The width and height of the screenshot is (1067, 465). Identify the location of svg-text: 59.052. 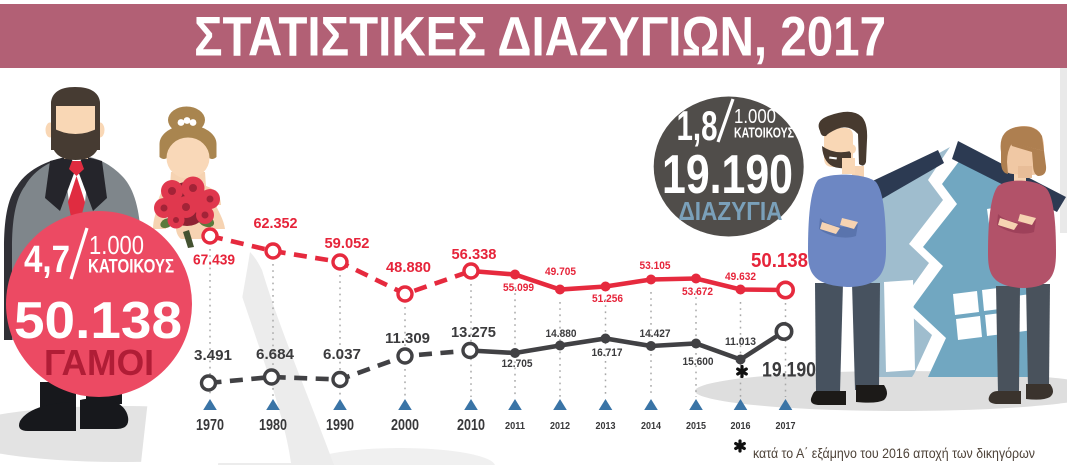
(347, 243).